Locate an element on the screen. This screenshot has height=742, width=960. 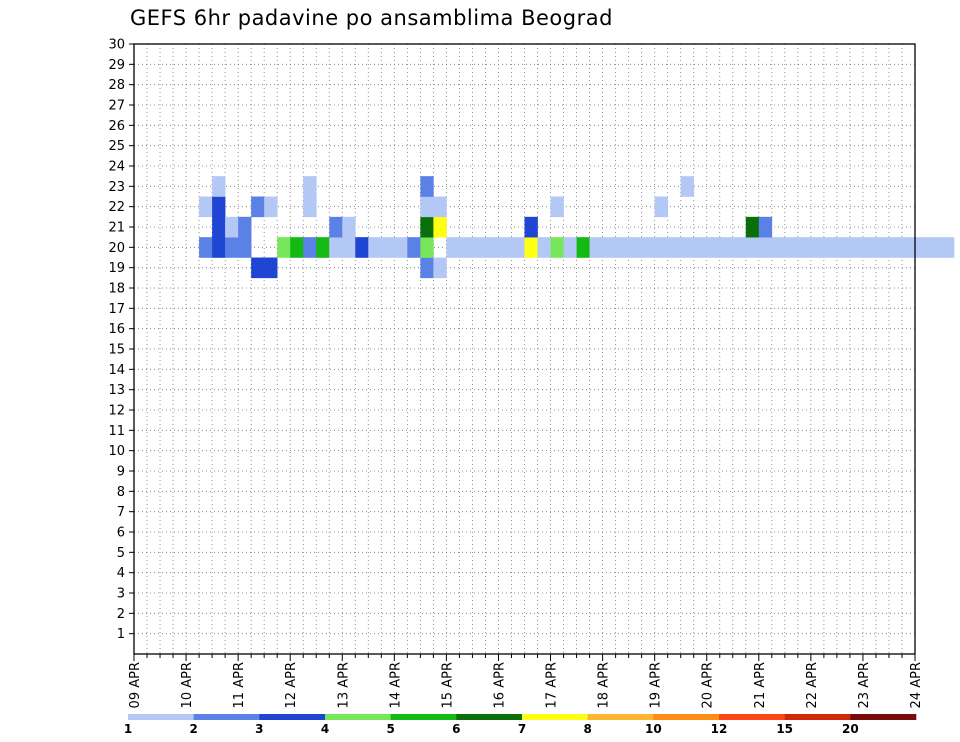
x-tick-label: 23 APR is located at coordinates (864, 685).